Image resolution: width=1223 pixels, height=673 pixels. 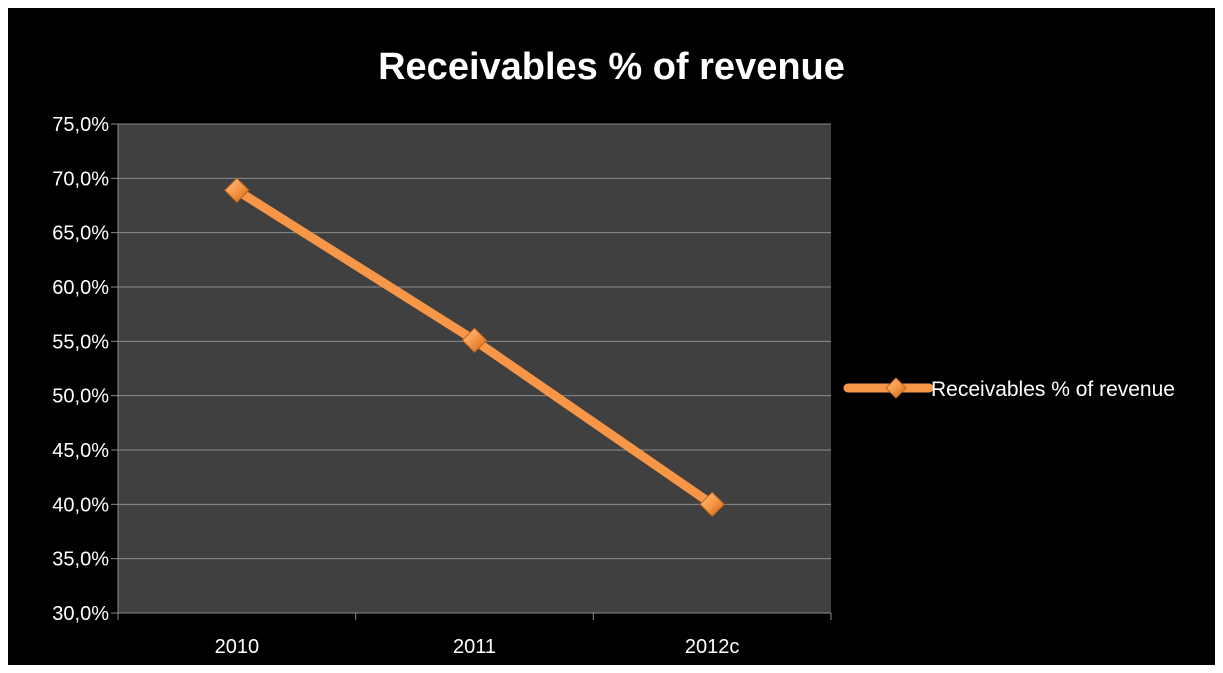 What do you see at coordinates (80, 397) in the screenshot?
I see `y-tick-label: 50,0%` at bounding box center [80, 397].